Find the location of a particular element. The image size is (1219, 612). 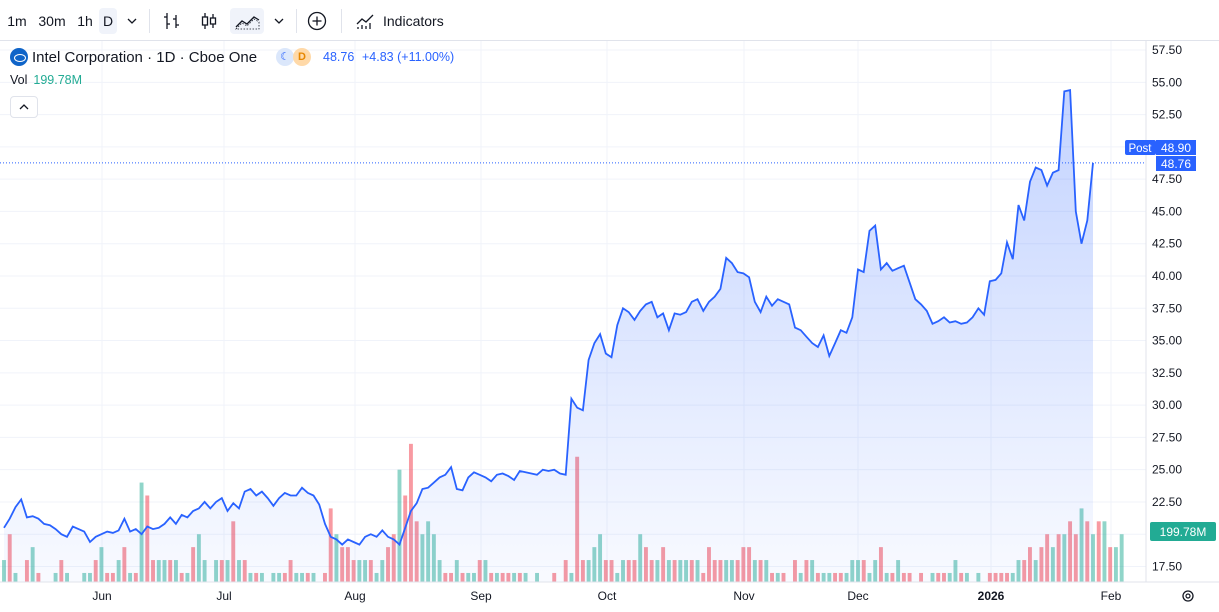

x-tick-label: Aug is located at coordinates (354, 596).